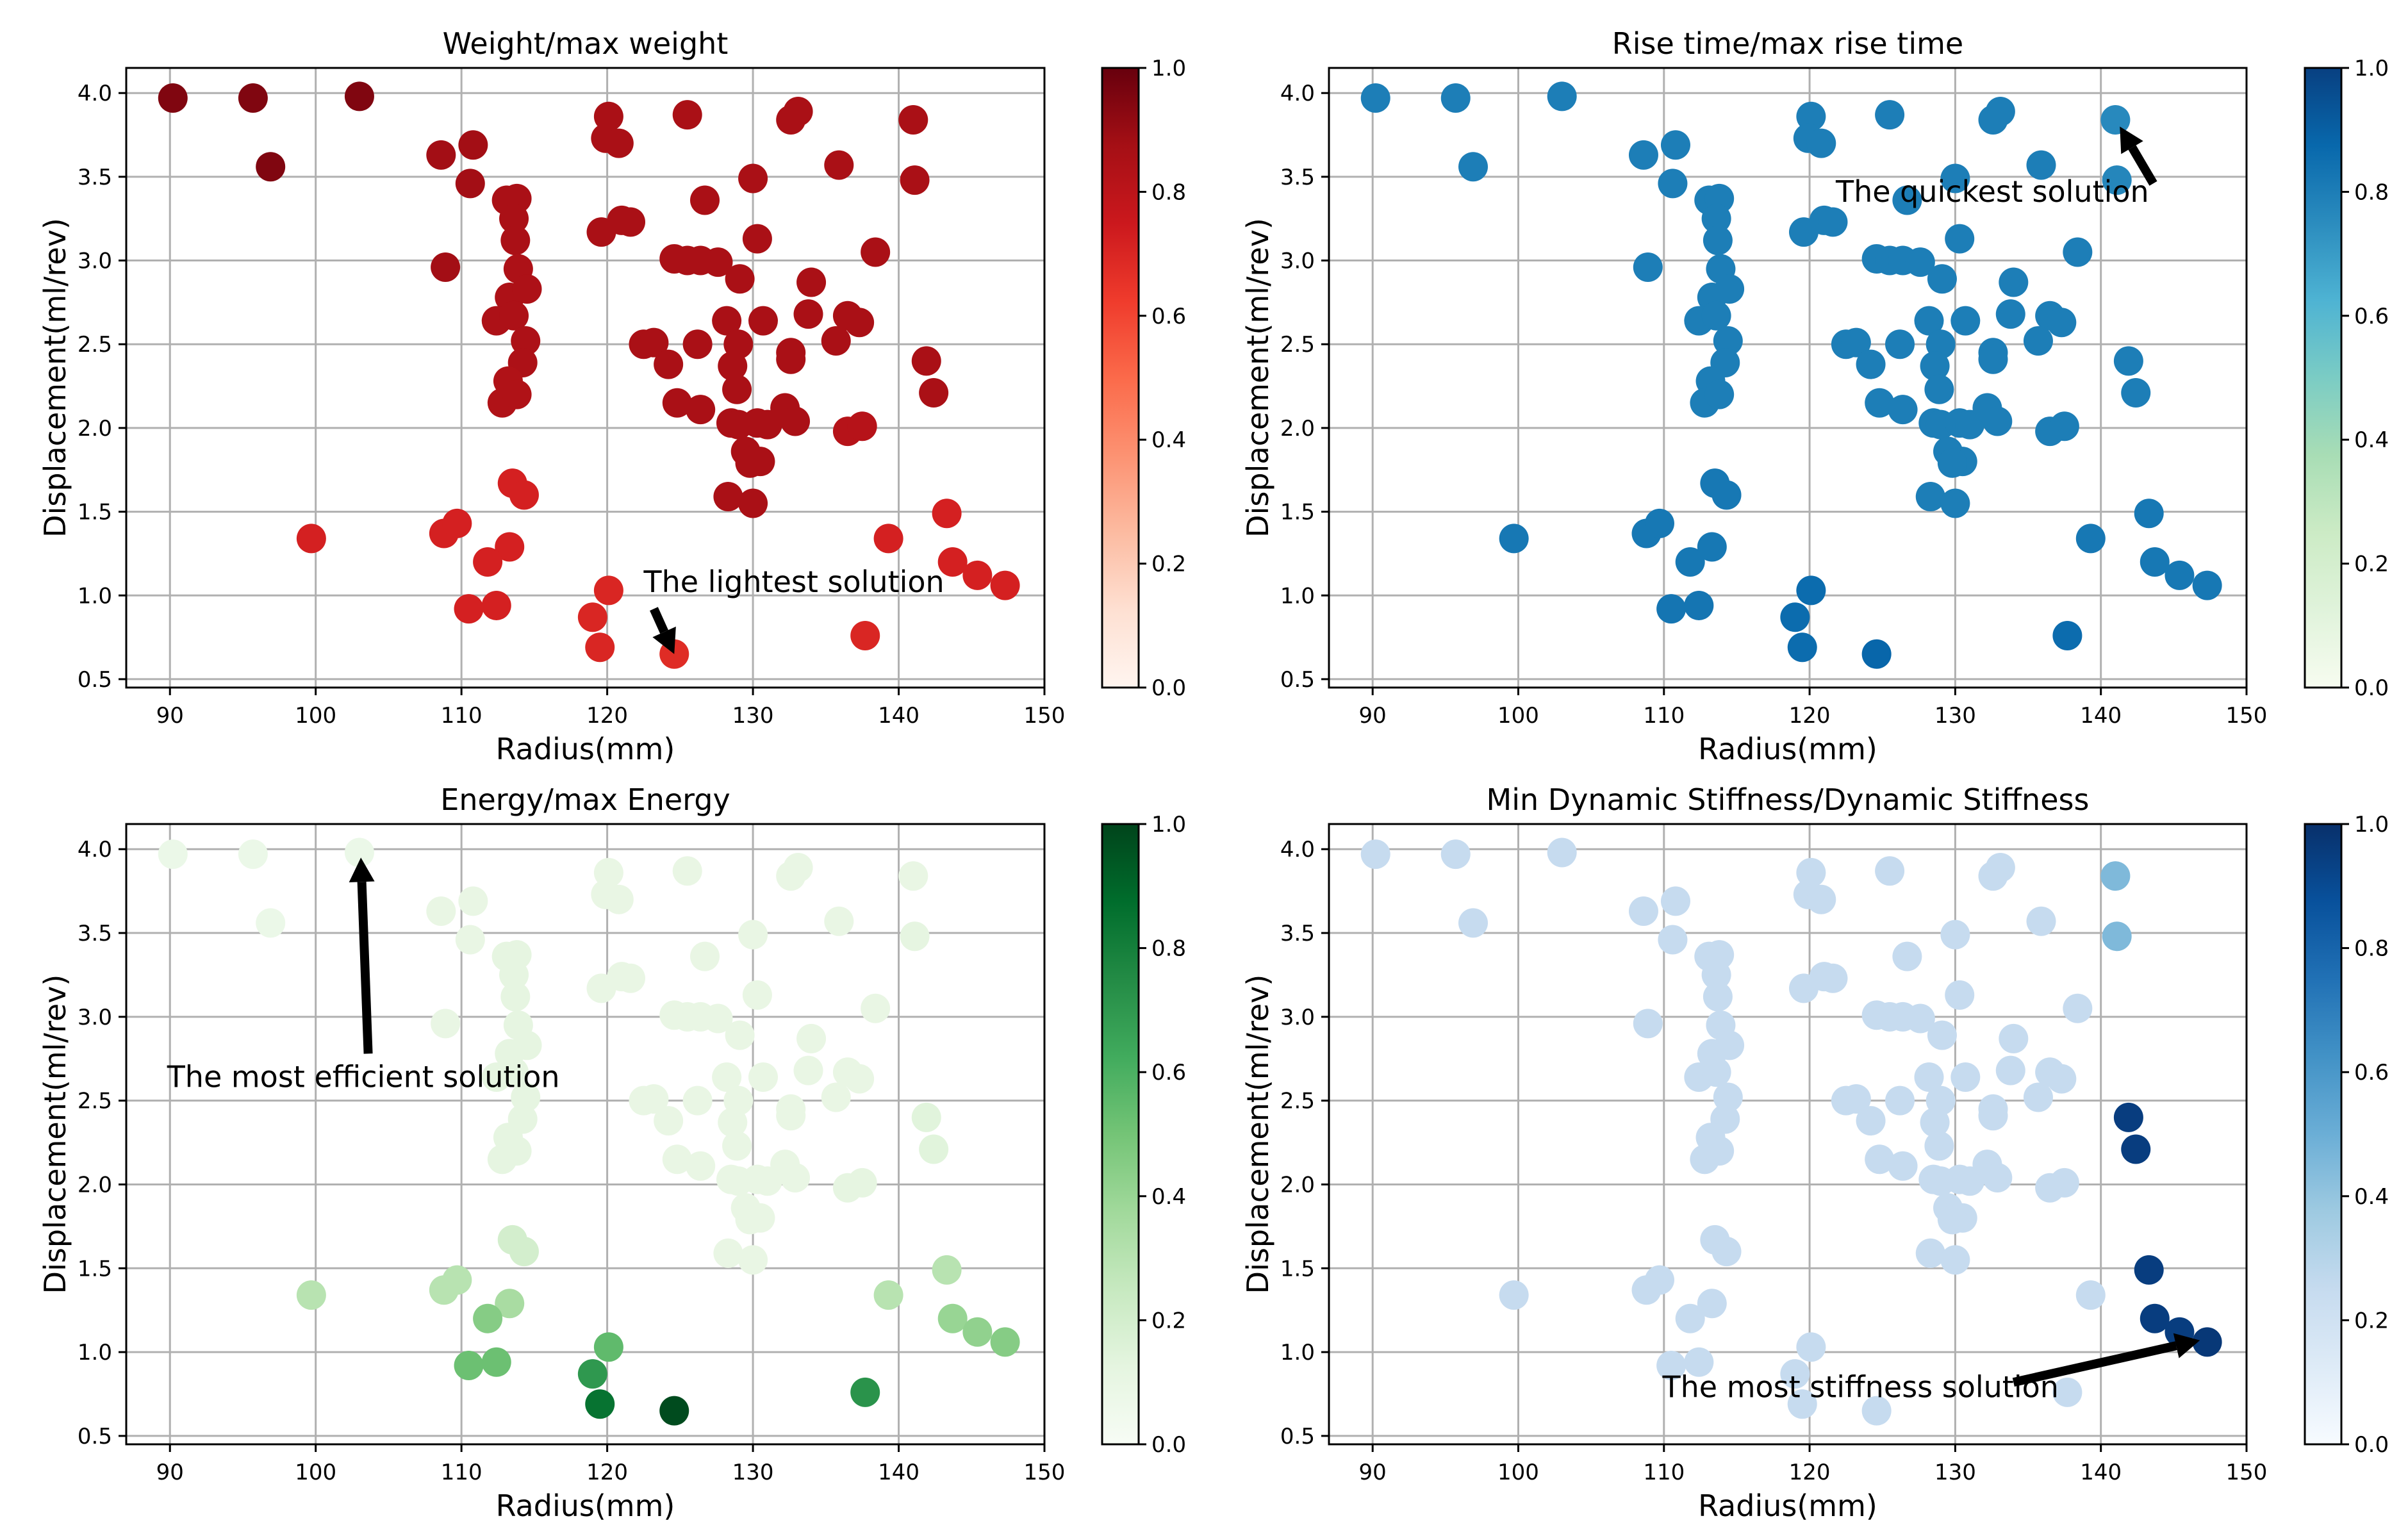  I want to click on panel-title: Rise time/max rise time, so click(1787, 43).